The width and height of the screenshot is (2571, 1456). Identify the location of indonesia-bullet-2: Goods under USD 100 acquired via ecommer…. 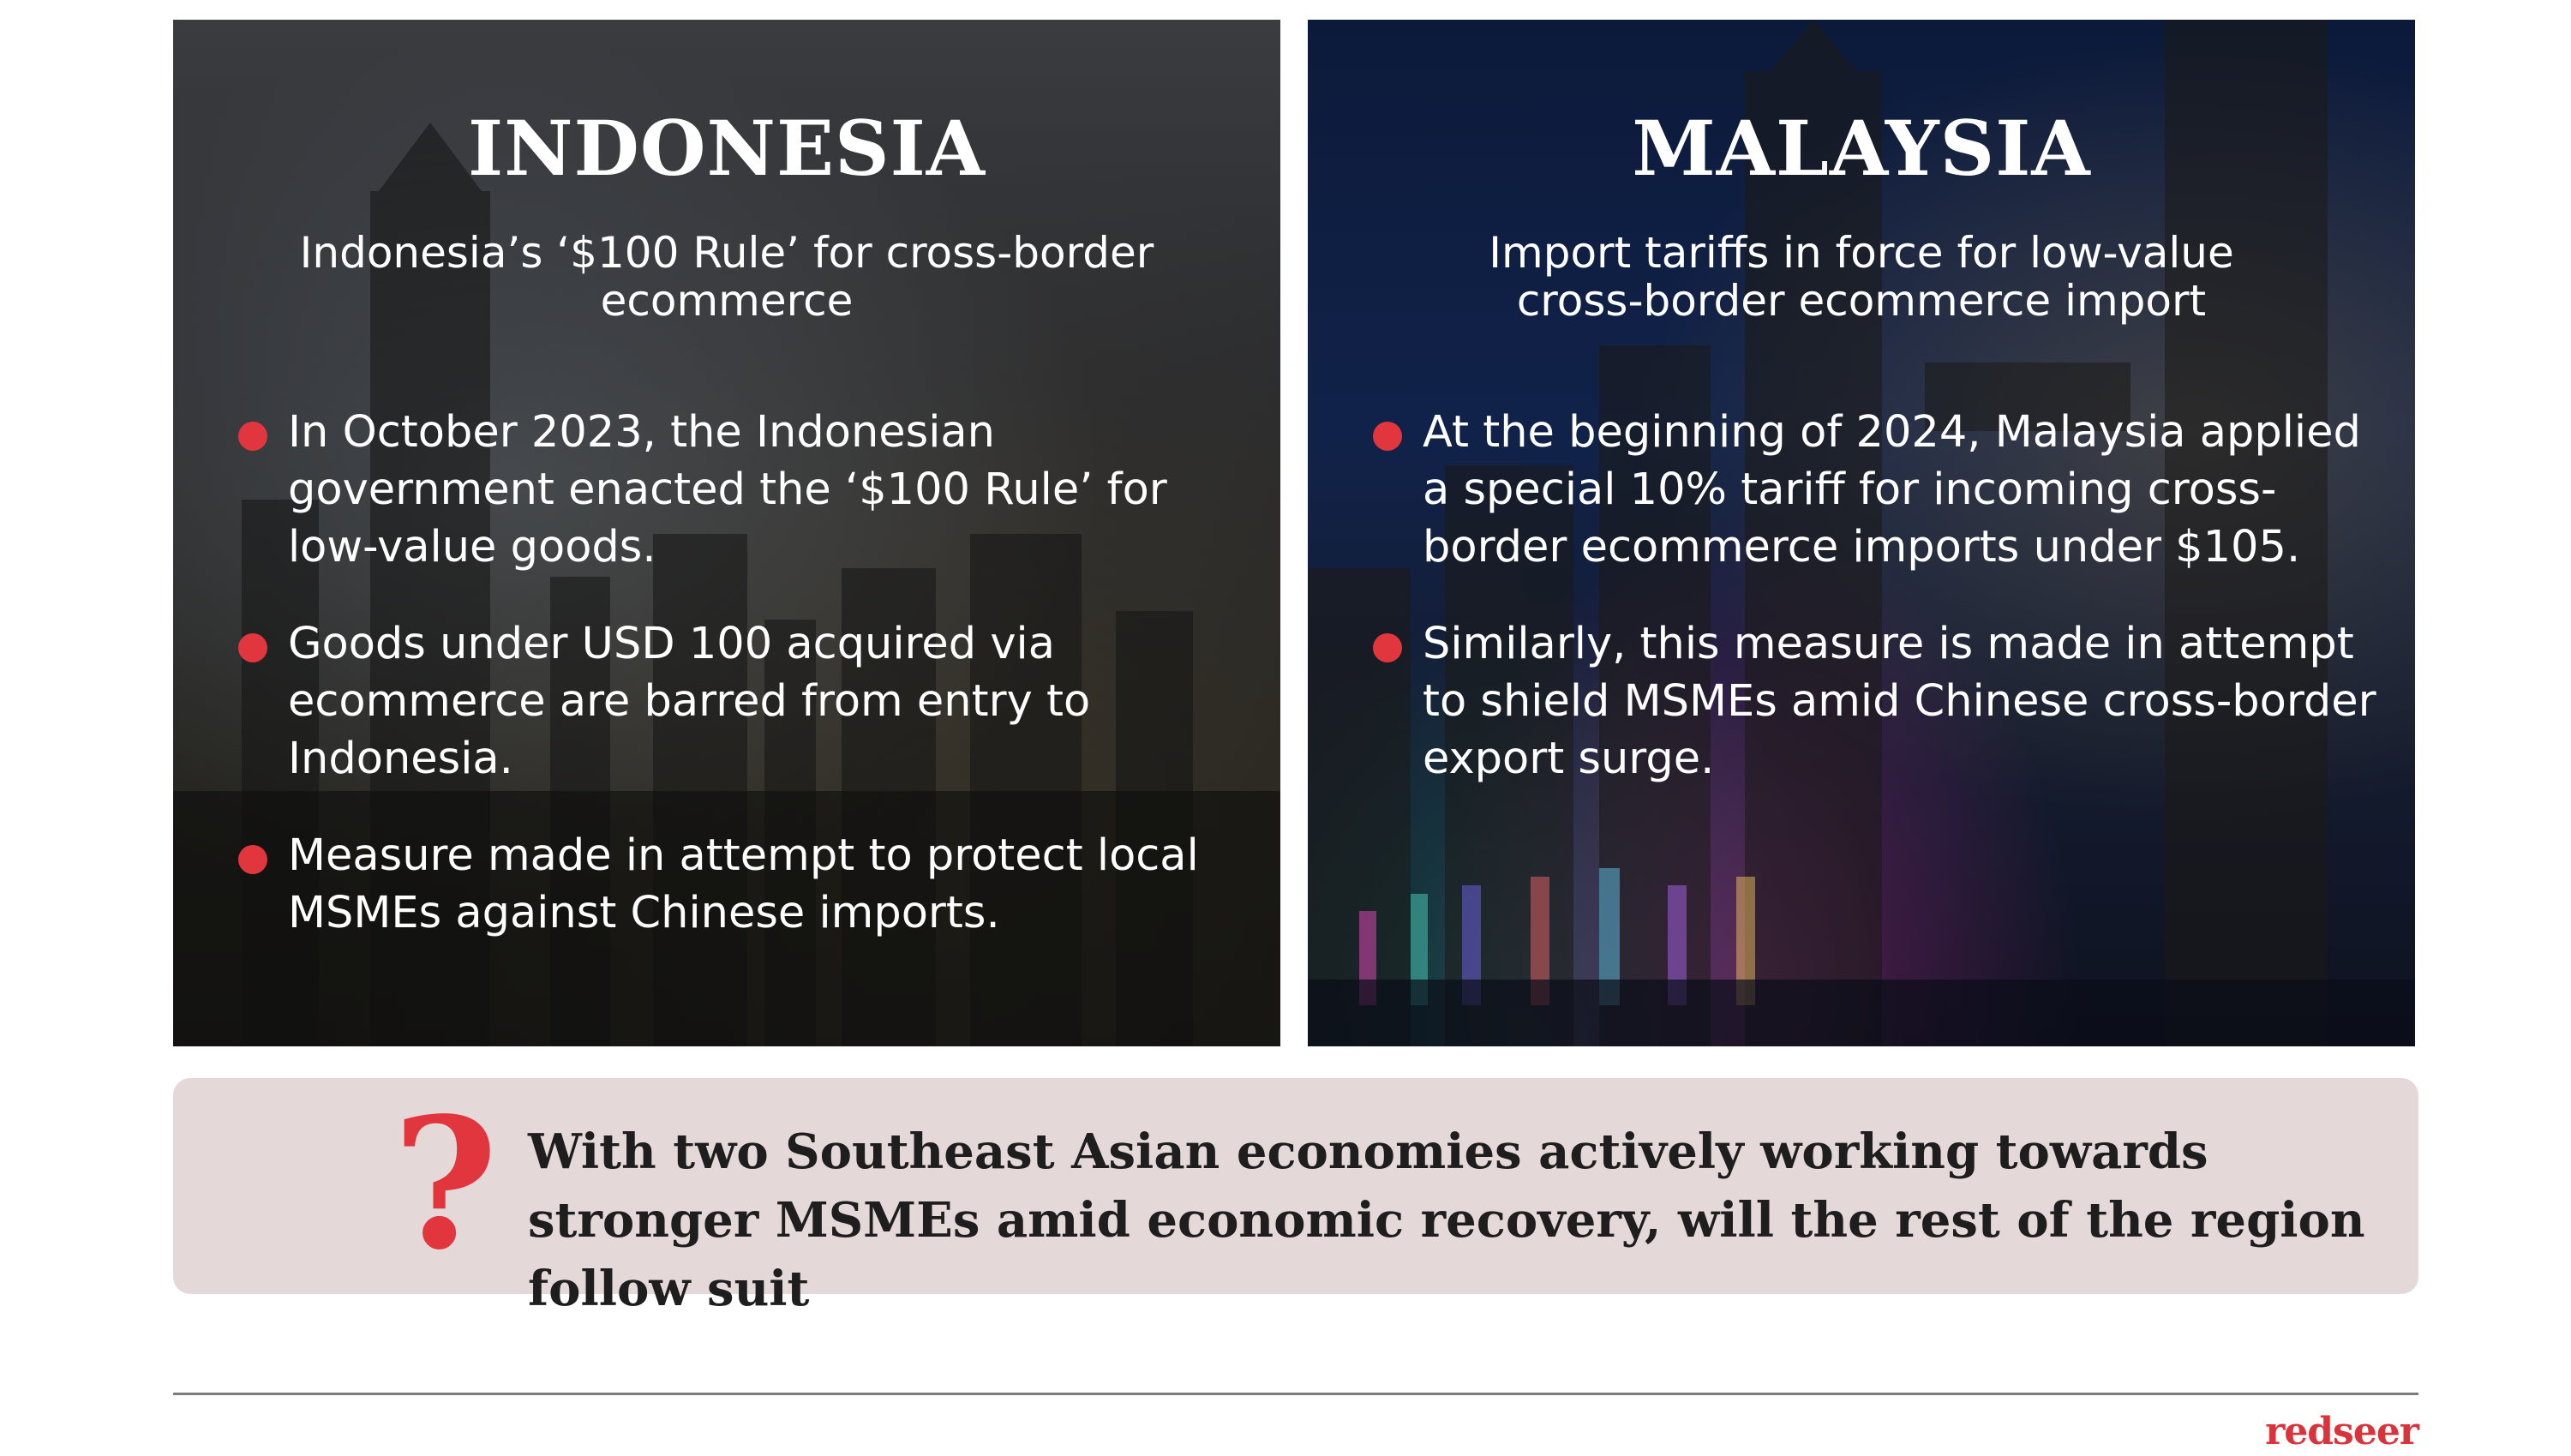
(748, 701).